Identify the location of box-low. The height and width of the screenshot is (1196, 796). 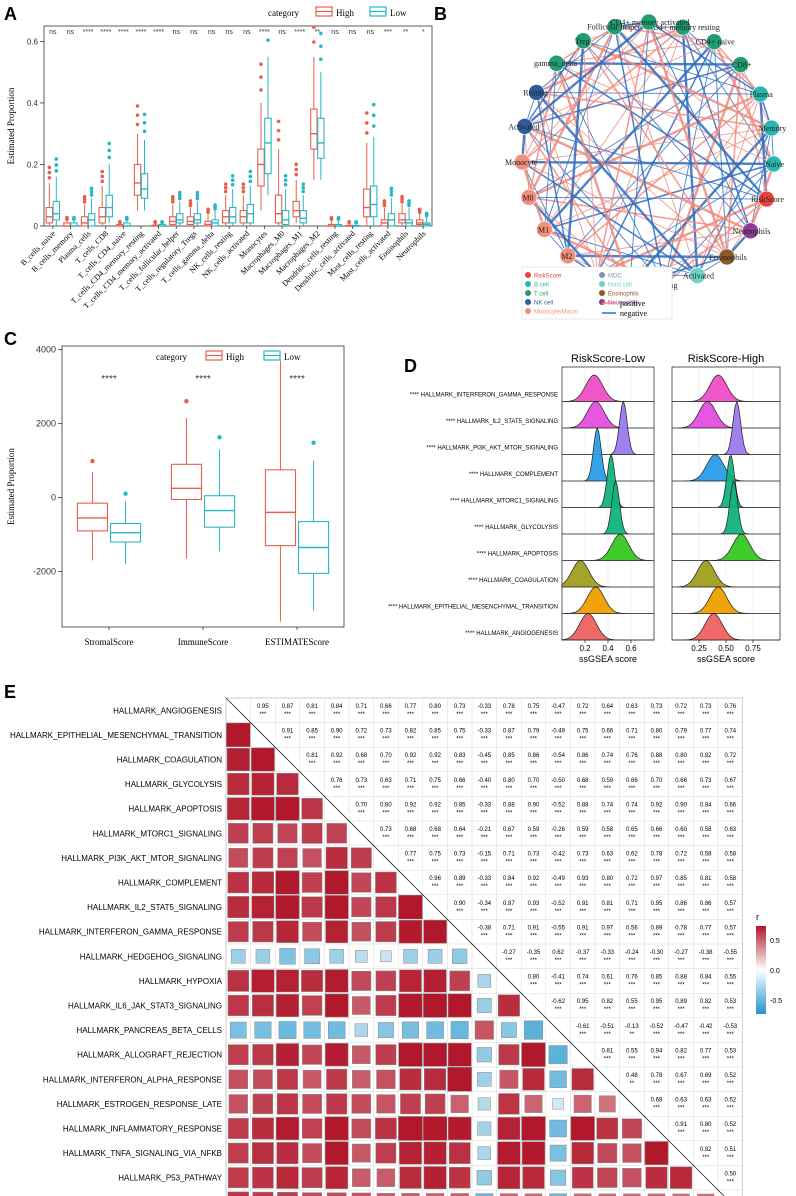
(109, 206).